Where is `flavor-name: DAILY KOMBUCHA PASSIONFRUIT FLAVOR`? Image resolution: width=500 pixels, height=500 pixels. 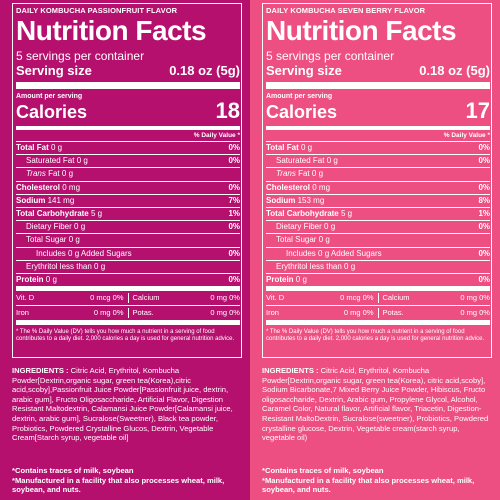
flavor-name: DAILY KOMBUCHA PASSIONFRUIT FLAVOR is located at coordinates (97, 10).